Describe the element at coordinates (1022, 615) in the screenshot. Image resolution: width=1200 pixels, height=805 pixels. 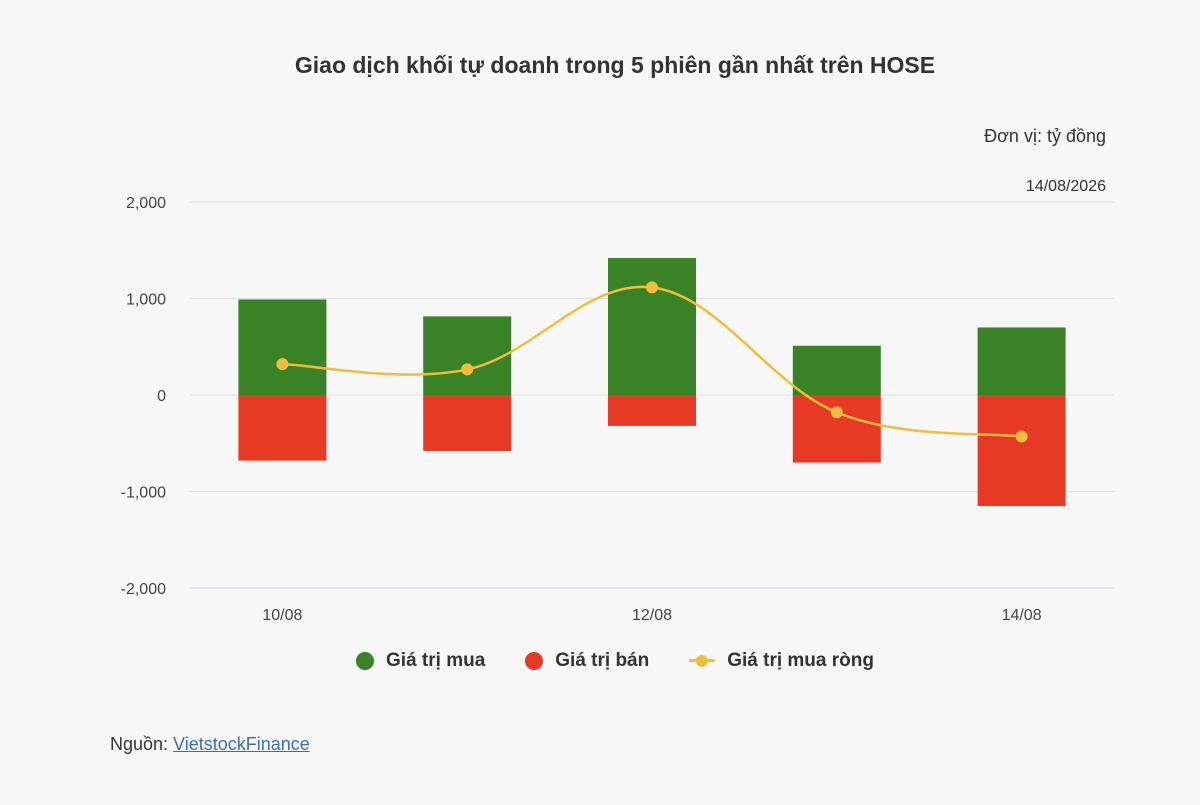
I see `x-tick-label: 14/08` at that location.